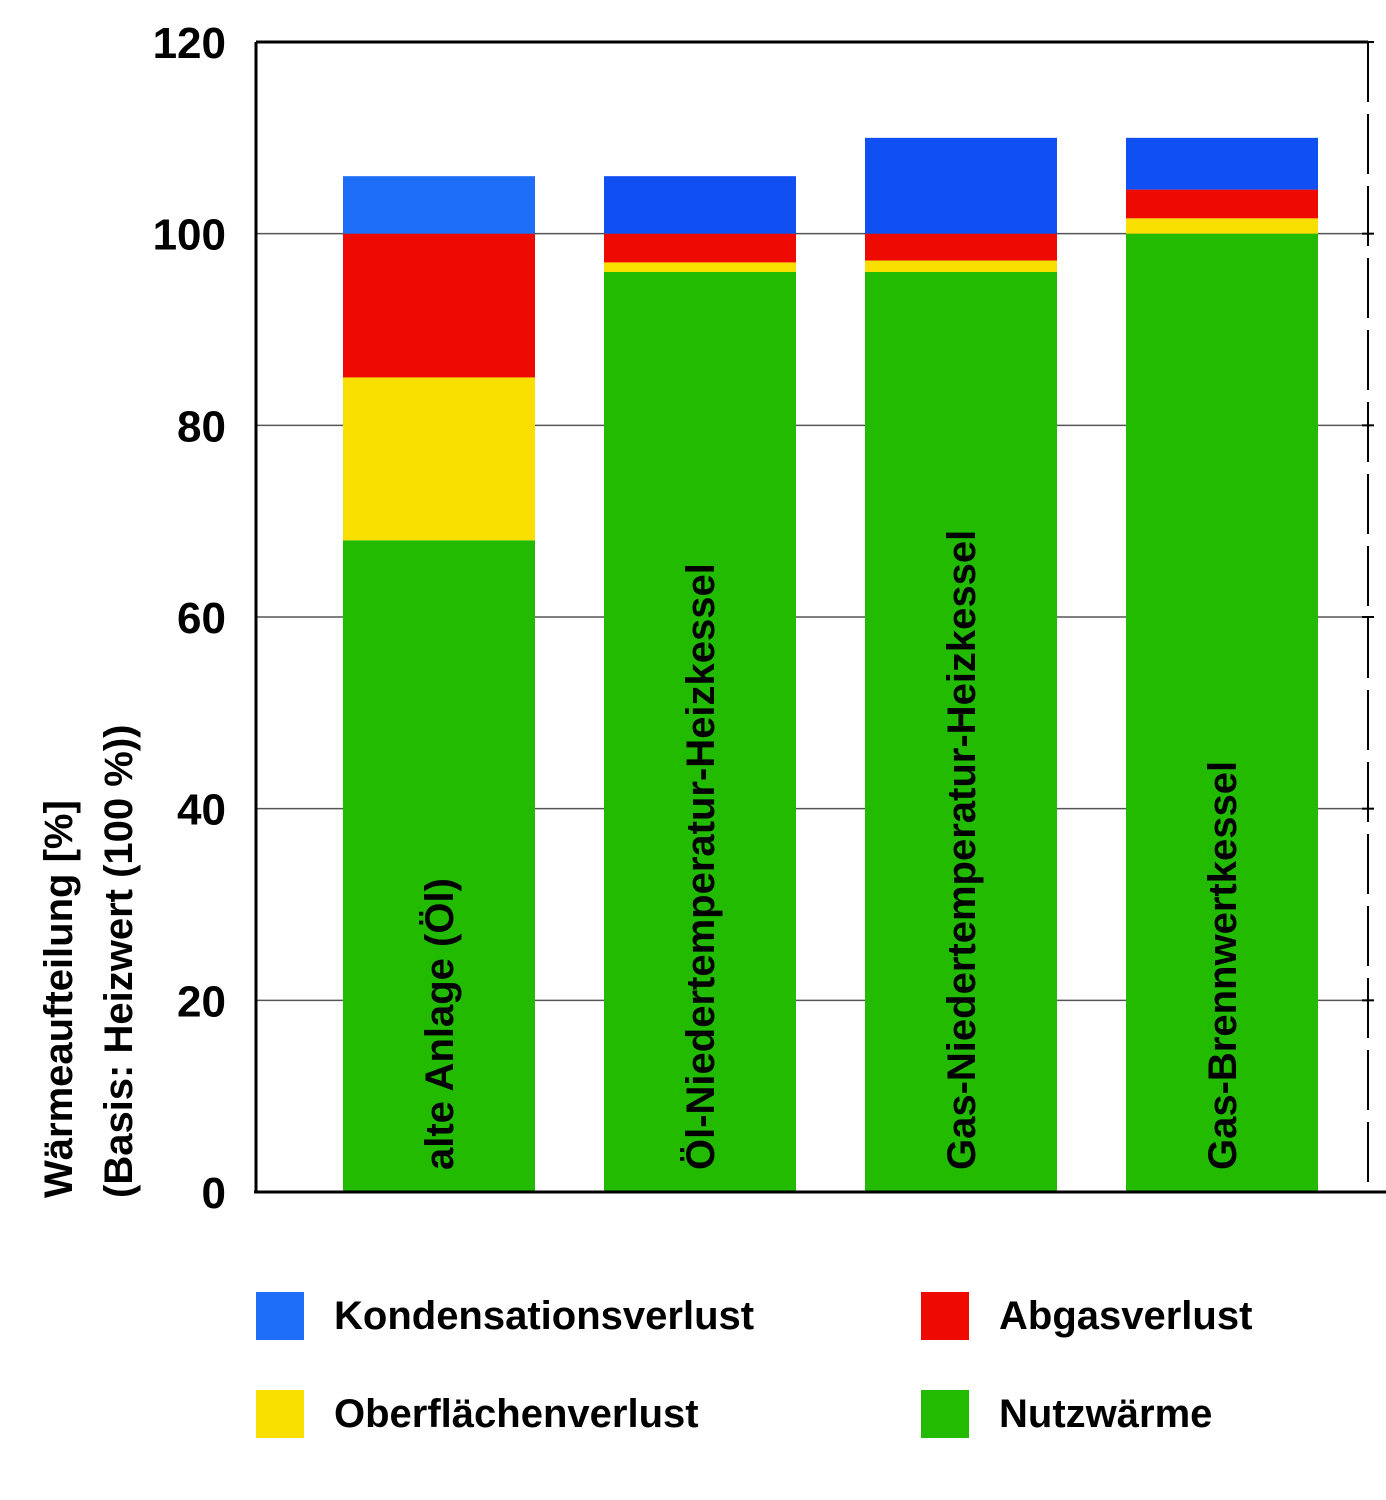 Image resolution: width=1386 pixels, height=1500 pixels. I want to click on y-tick-label-0: 0, so click(214, 1193).